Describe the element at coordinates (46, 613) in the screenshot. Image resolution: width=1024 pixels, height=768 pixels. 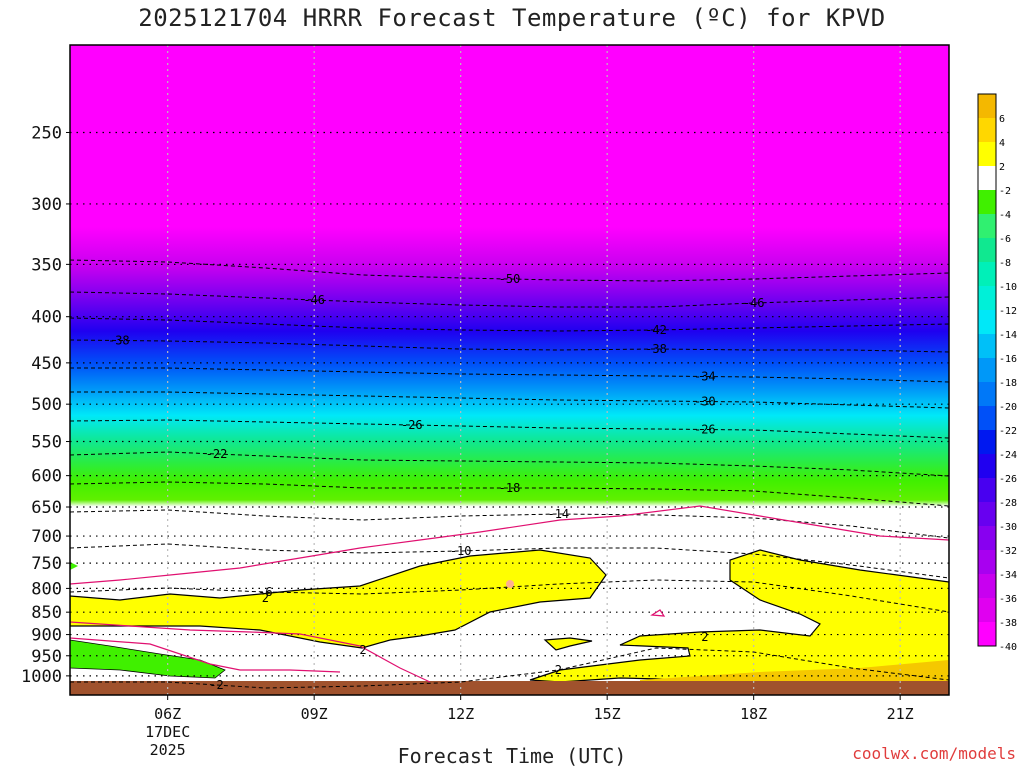
I see `y-tick-850: 850` at that location.